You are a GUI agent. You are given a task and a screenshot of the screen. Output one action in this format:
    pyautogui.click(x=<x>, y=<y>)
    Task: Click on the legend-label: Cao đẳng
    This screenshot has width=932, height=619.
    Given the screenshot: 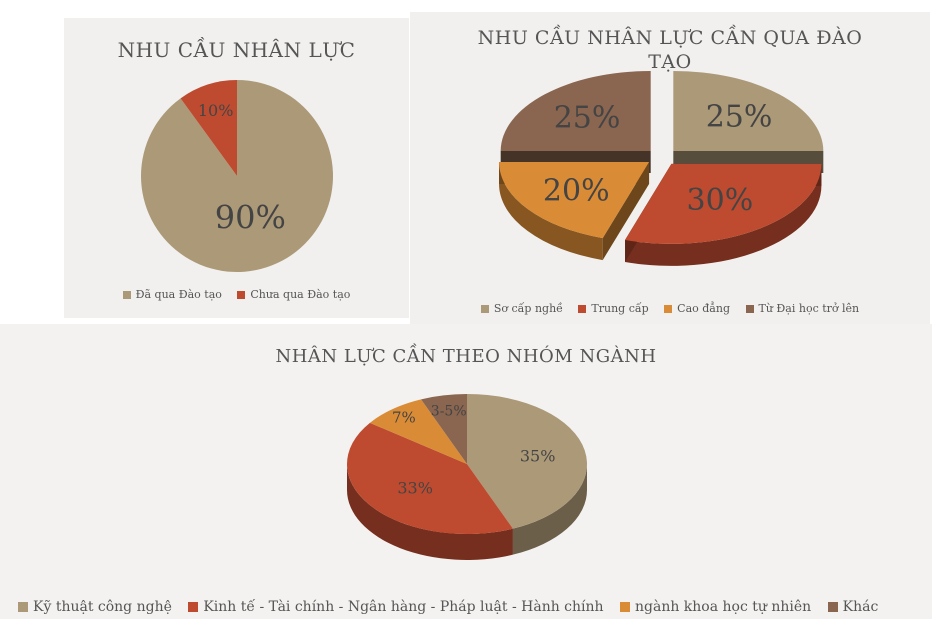 What is the action you would take?
    pyautogui.click(x=703, y=308)
    